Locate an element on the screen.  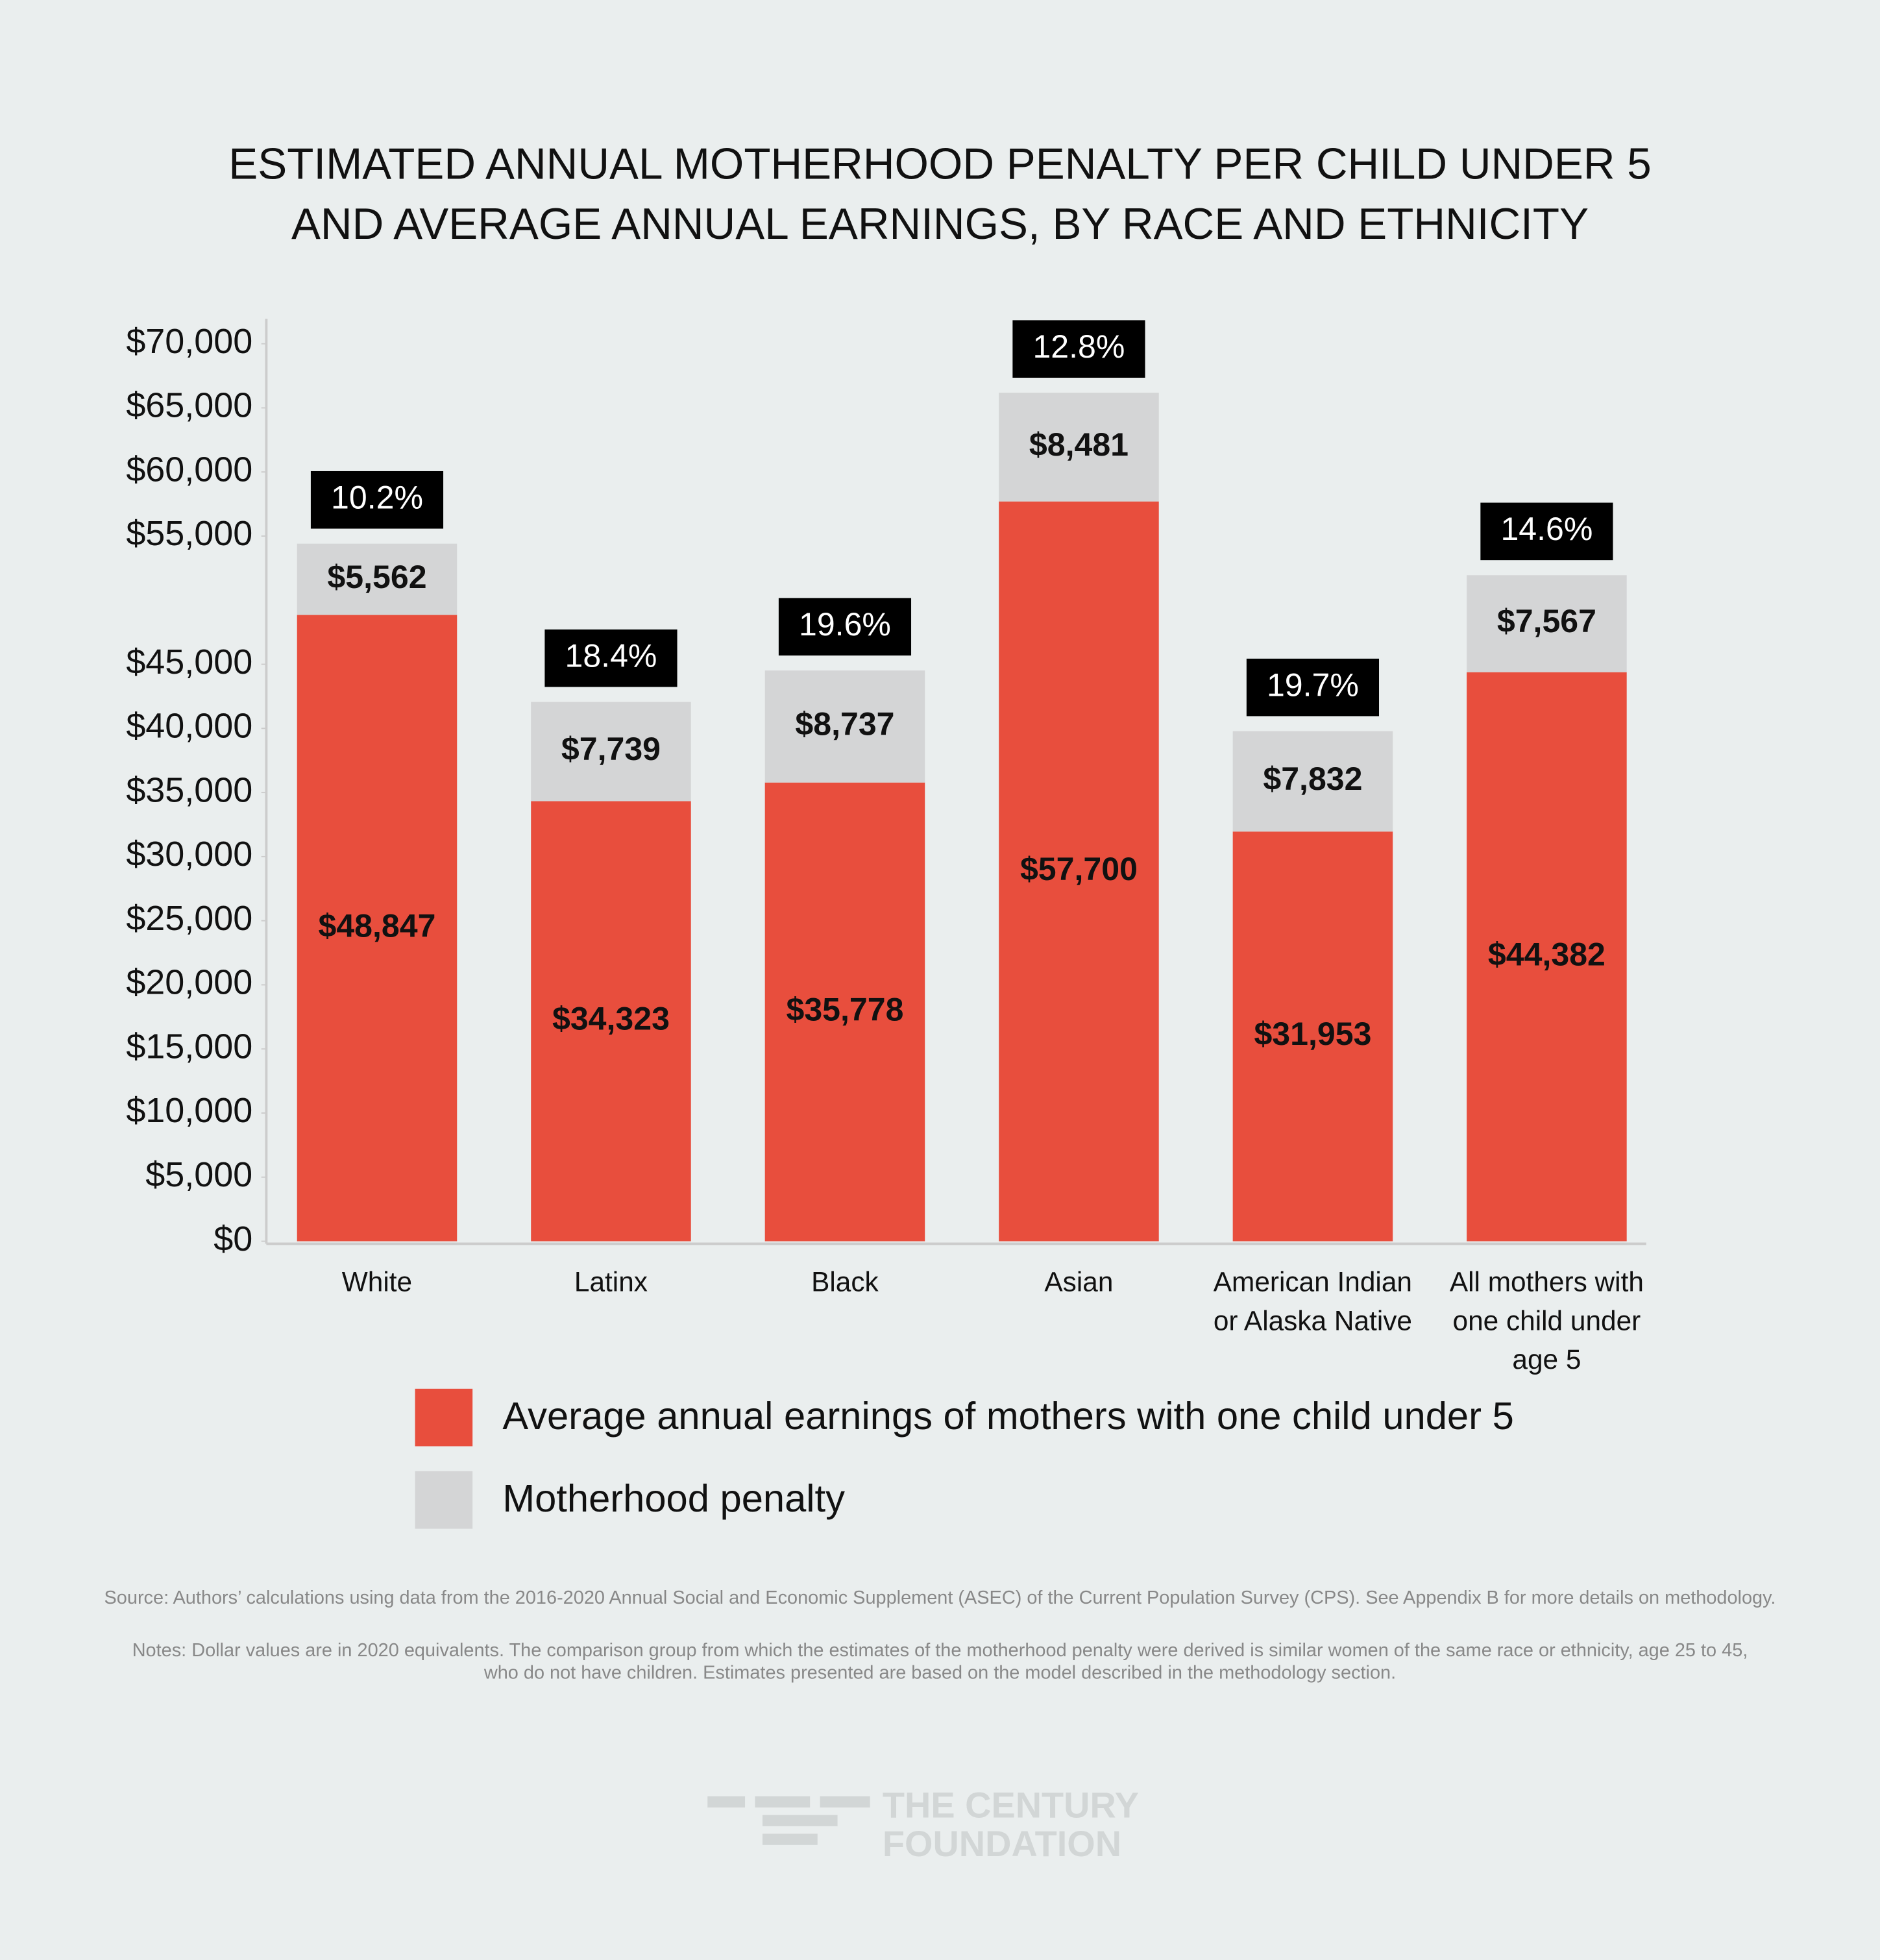
x-tick-label: Latinx is located at coordinates (611, 1282).